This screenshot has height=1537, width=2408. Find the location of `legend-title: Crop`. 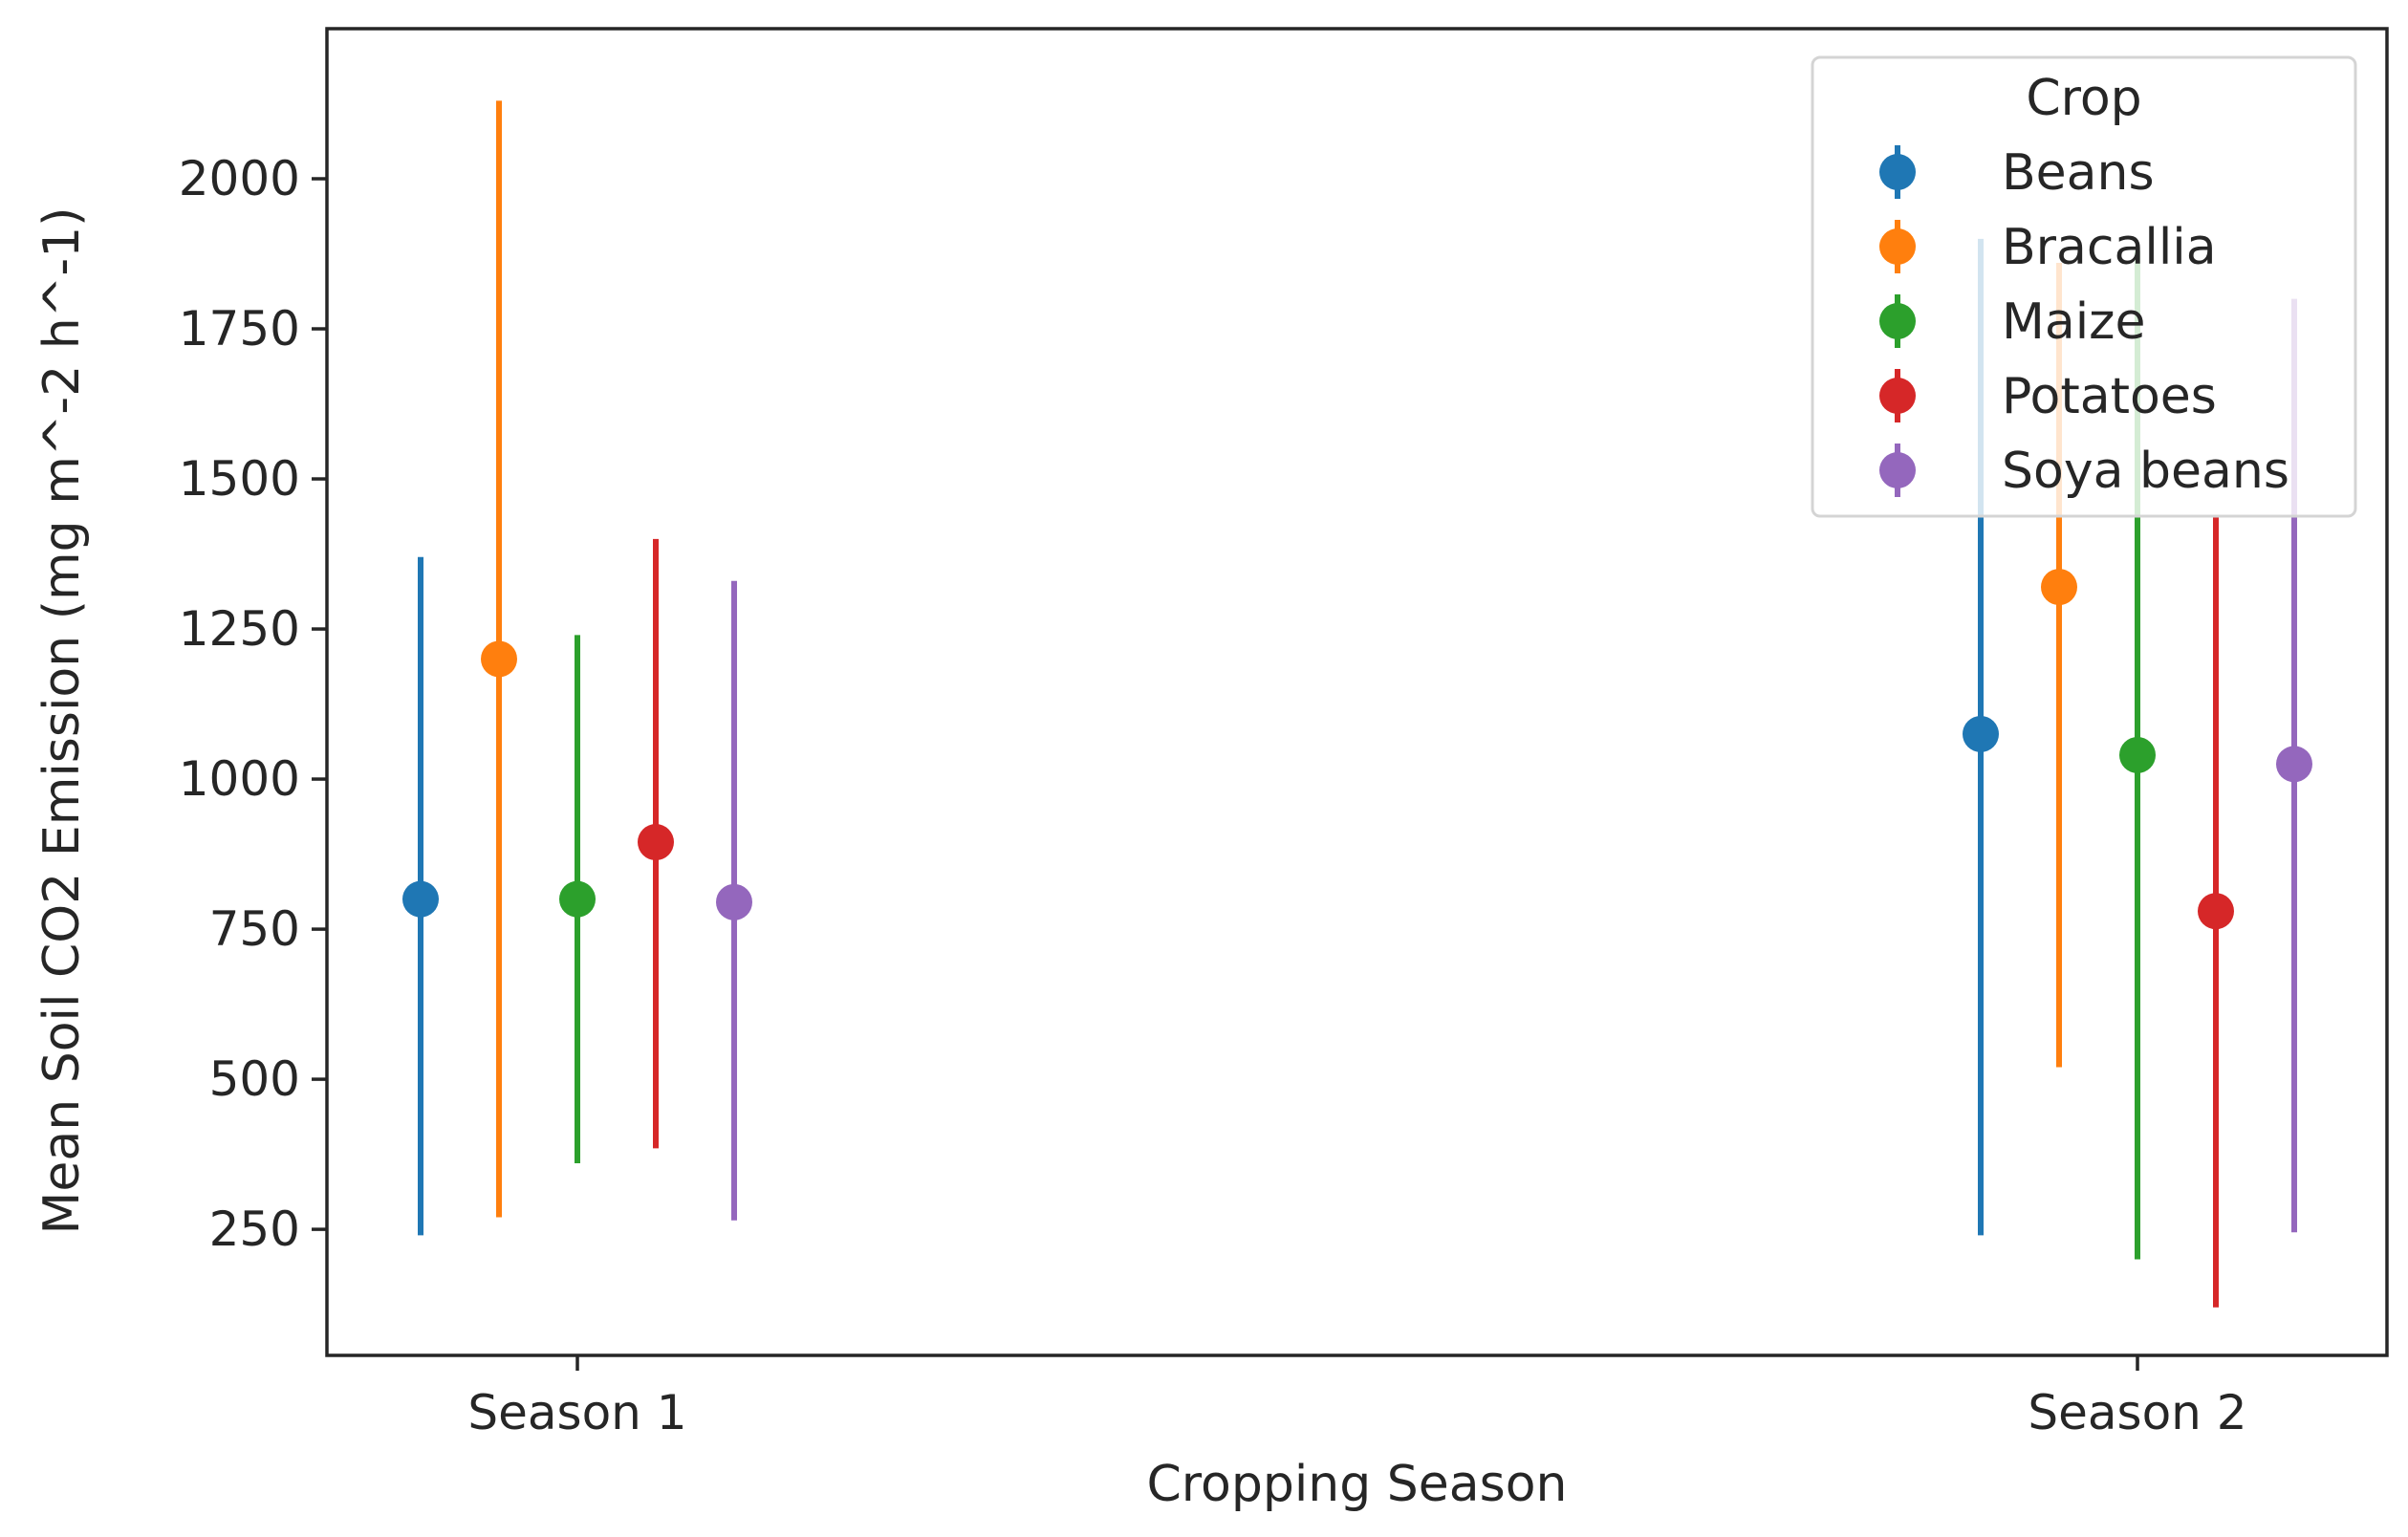

legend-title: Crop is located at coordinates (2083, 98).